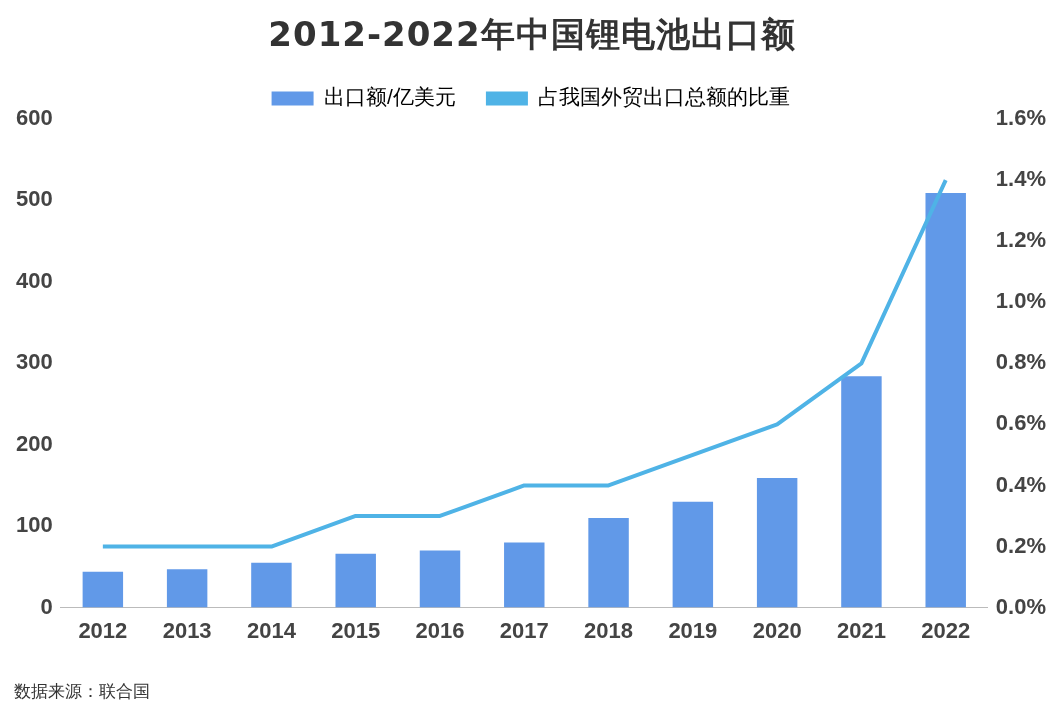 Image resolution: width=1064 pixels, height=712 pixels. Describe the element at coordinates (103, 630) in the screenshot. I see `x-tick-label: 2012` at that location.